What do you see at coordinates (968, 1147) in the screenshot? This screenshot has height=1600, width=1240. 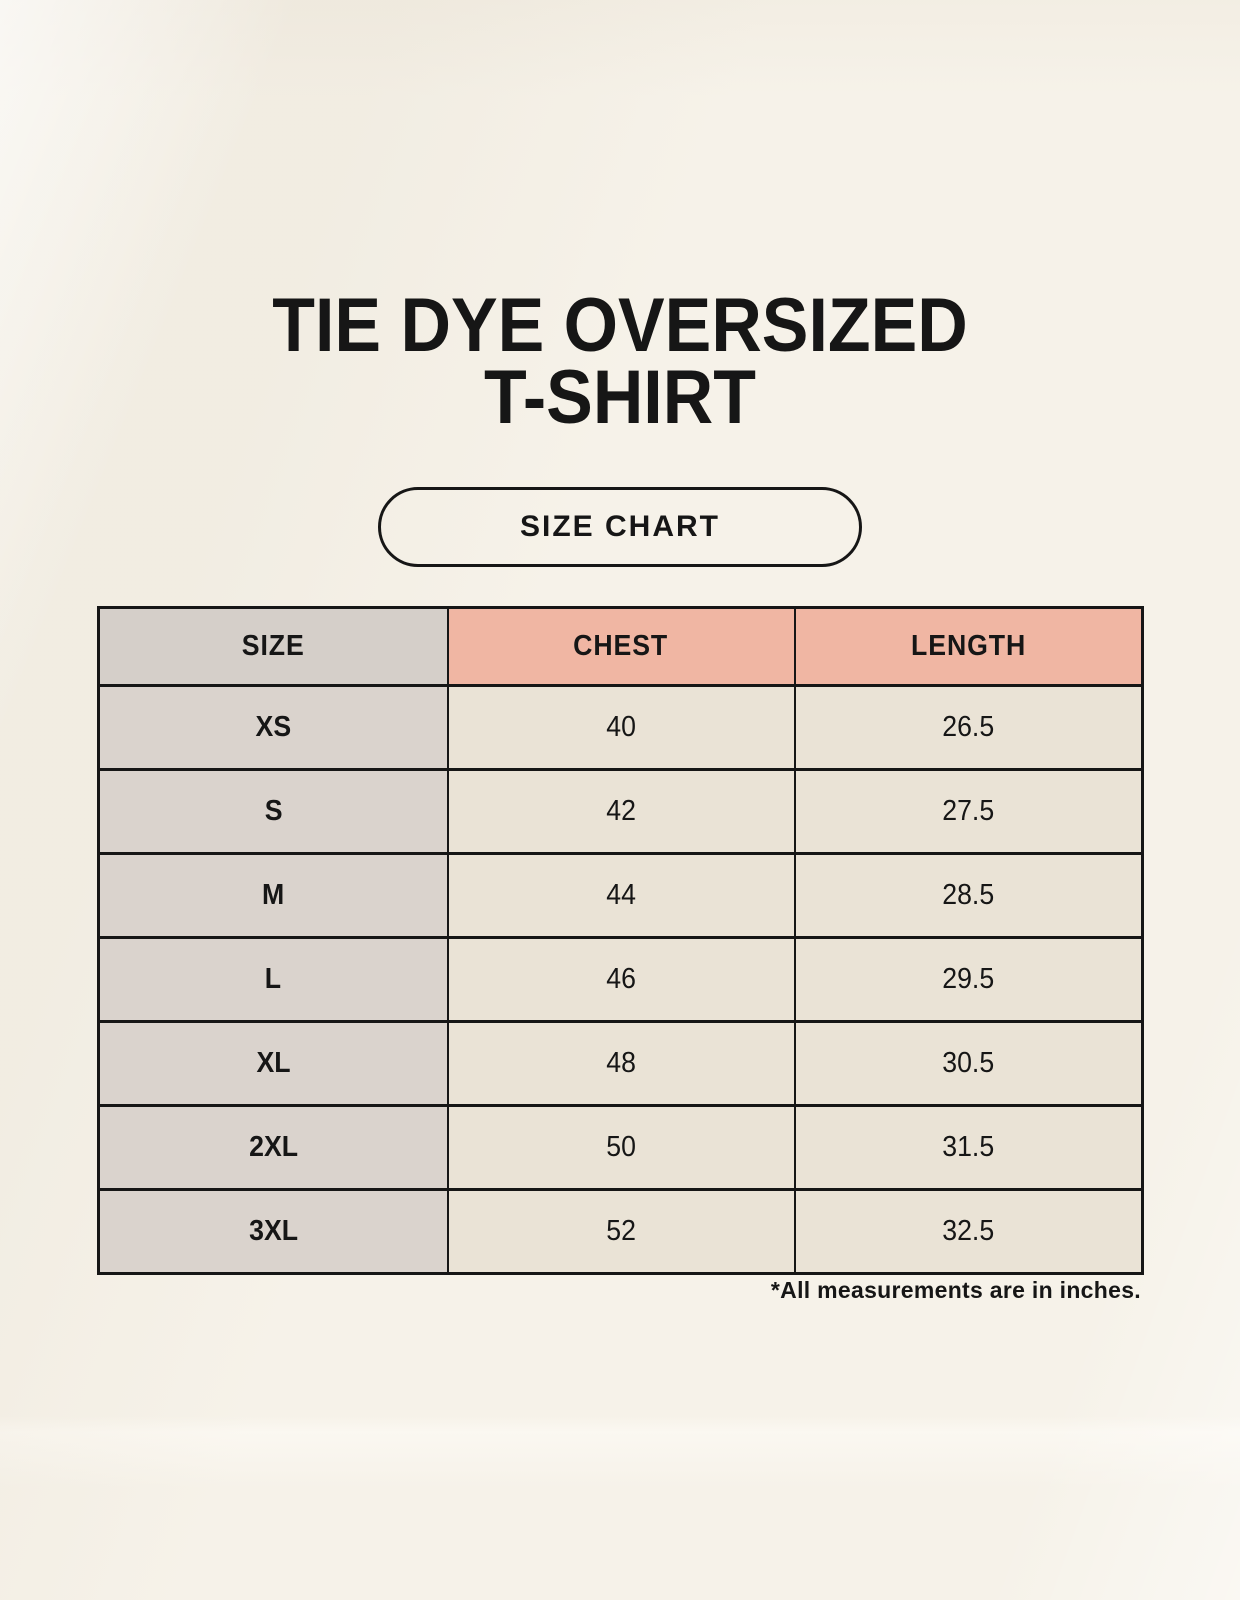 I see `length-cell: 31.5` at bounding box center [968, 1147].